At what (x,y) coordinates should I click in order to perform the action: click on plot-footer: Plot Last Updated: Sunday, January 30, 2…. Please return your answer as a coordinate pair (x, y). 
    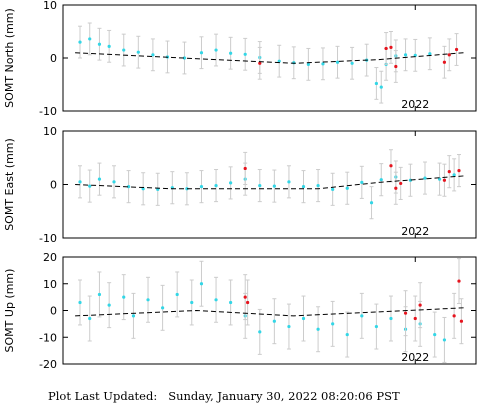
    Looking at the image, I should click on (224, 396).